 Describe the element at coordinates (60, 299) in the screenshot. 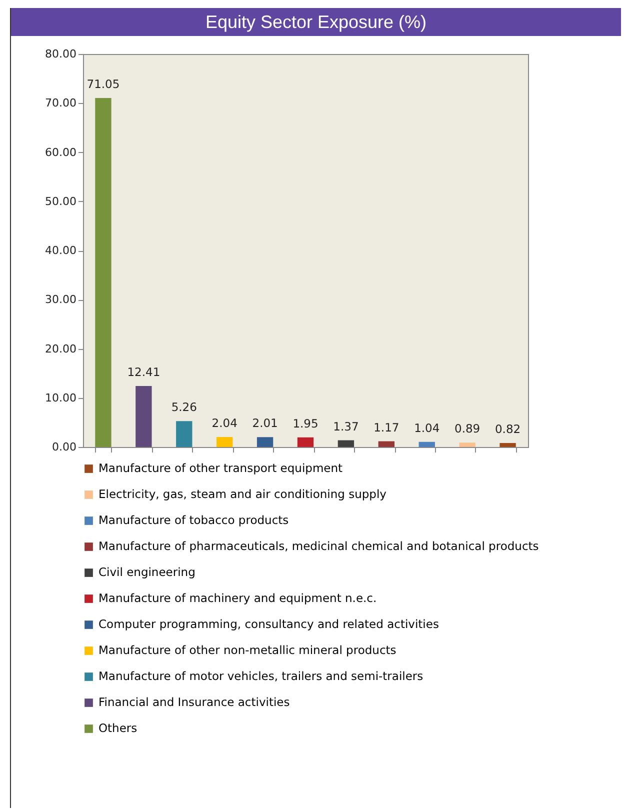

I see `y-tick-label: 30.00` at that location.